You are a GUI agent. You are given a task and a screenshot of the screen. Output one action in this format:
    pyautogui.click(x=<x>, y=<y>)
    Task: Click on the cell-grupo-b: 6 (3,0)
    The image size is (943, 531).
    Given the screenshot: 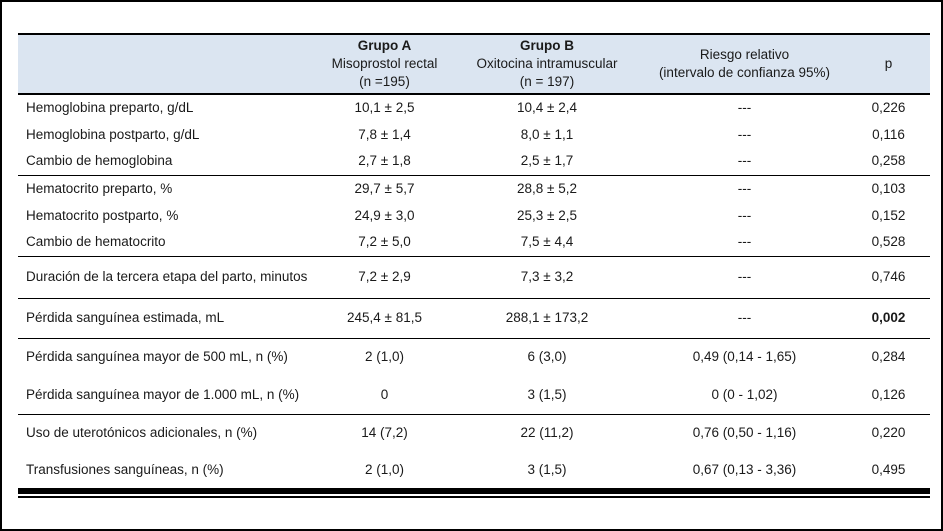 What is the action you would take?
    pyautogui.click(x=547, y=356)
    